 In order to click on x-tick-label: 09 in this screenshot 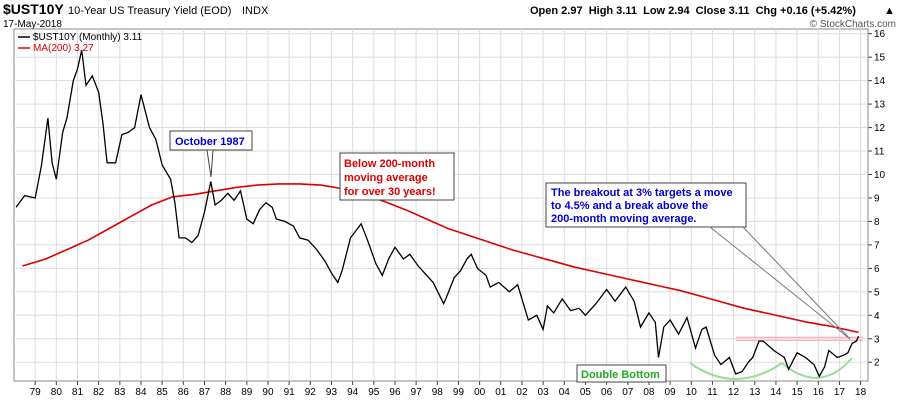, I will do `click(671, 392)`.